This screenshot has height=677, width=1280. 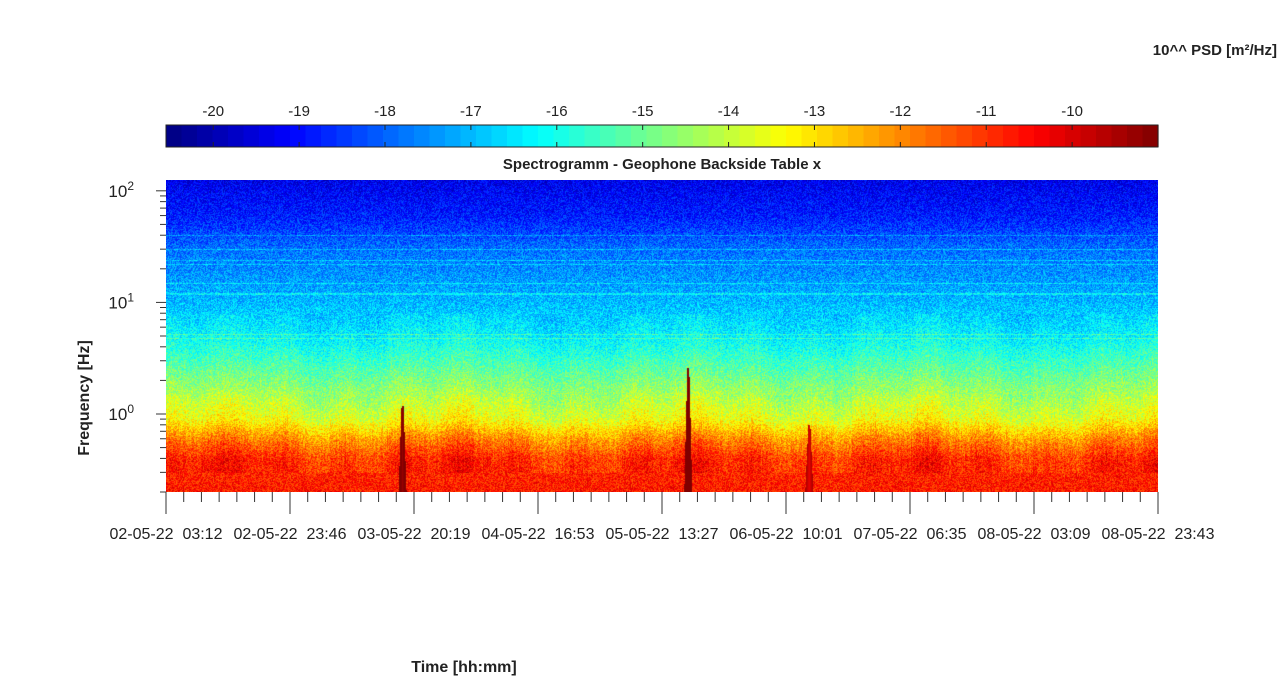 I want to click on colorbar-tick-label: -19, so click(x=299, y=111).